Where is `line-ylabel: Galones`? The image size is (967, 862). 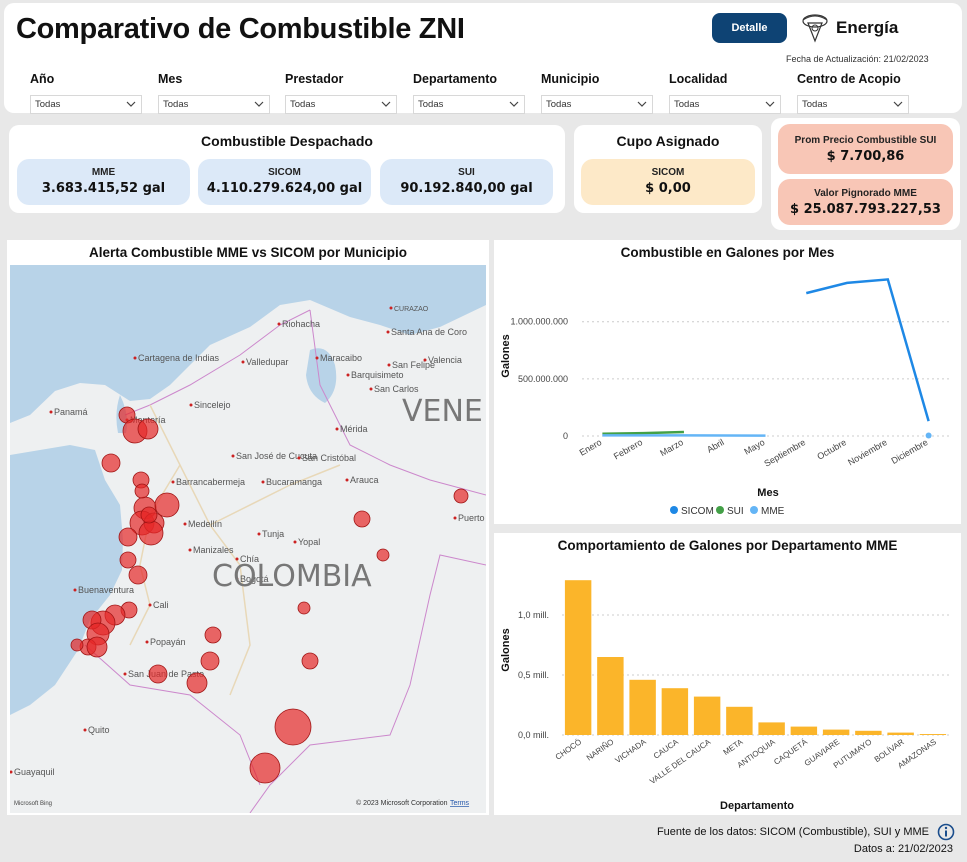 line-ylabel: Galones is located at coordinates (506, 355).